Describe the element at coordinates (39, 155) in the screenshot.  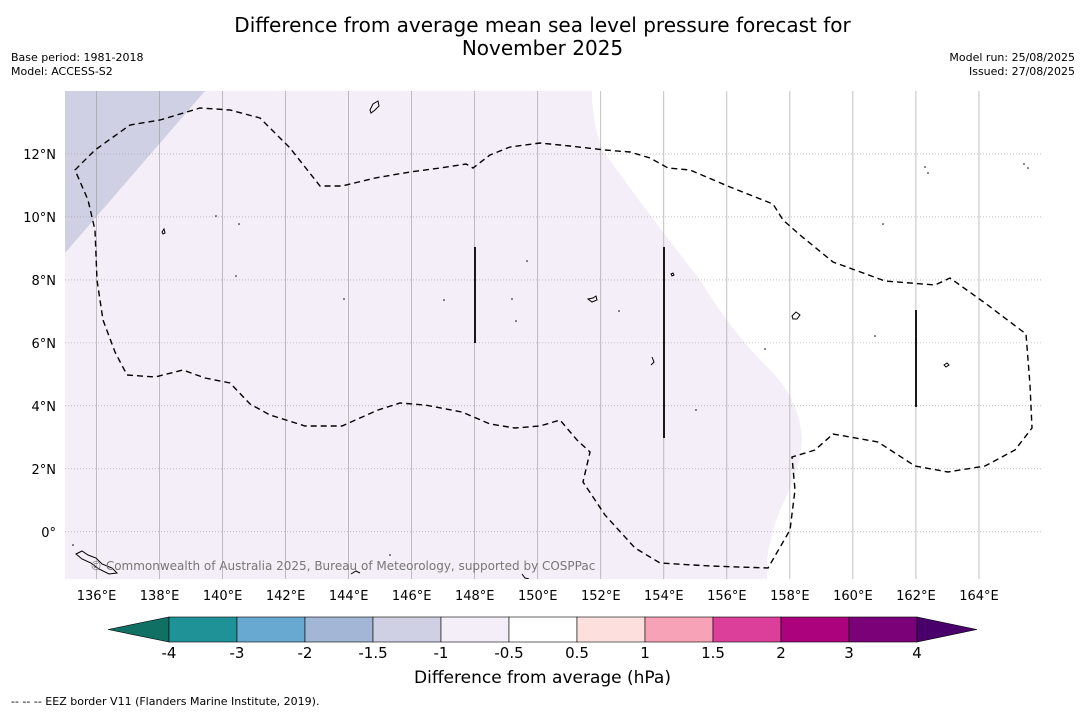
I see `lat-tick-label: 12°N` at that location.